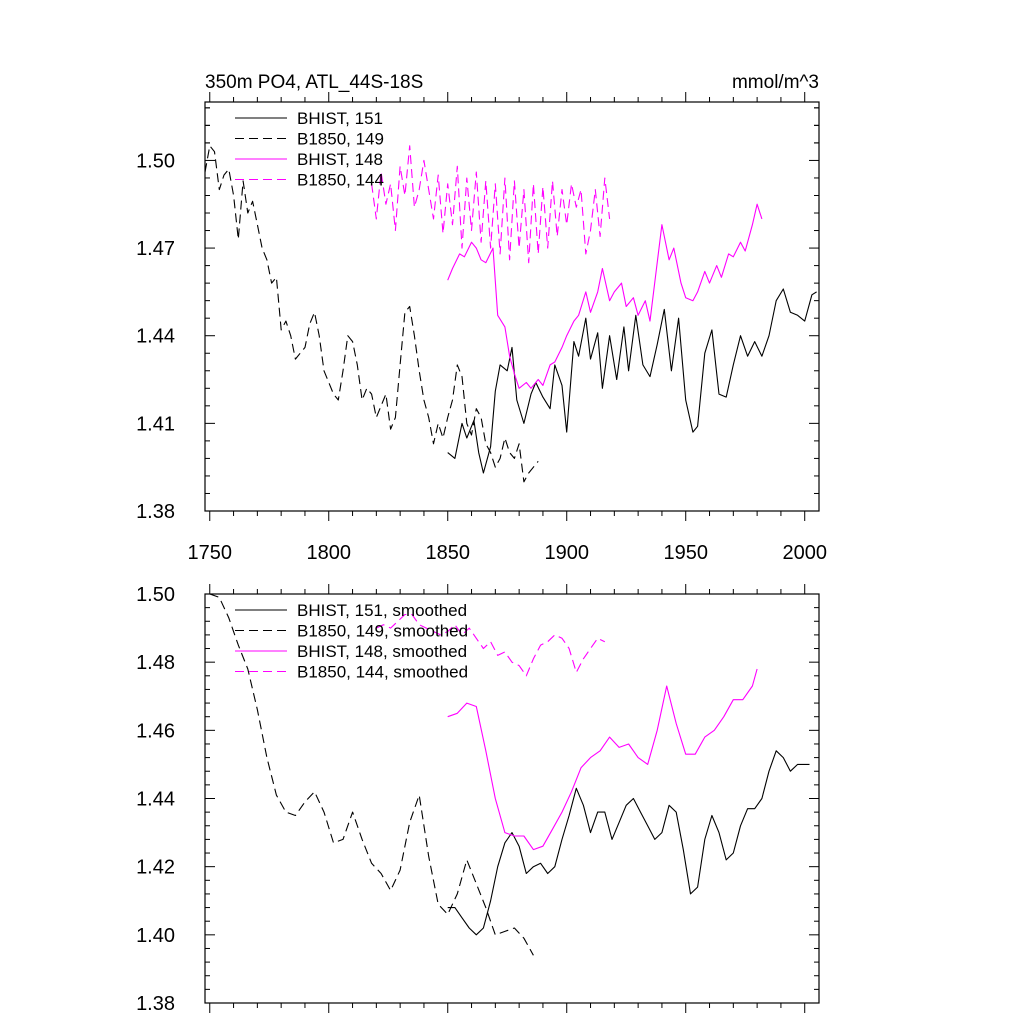 This screenshot has height=1024, width=1024. Describe the element at coordinates (775, 82) in the screenshot. I see `top-units: mmol/m^3` at that location.